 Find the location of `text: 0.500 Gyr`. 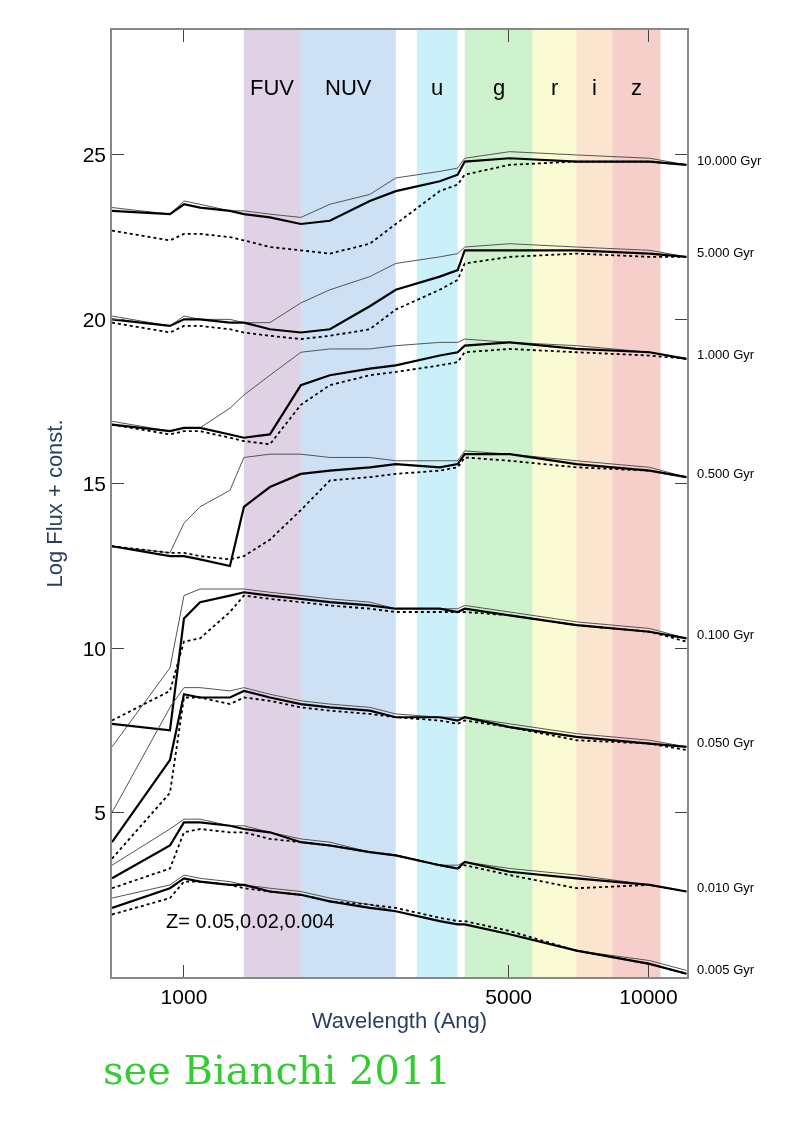

text: 0.500 Gyr is located at coordinates (726, 473).